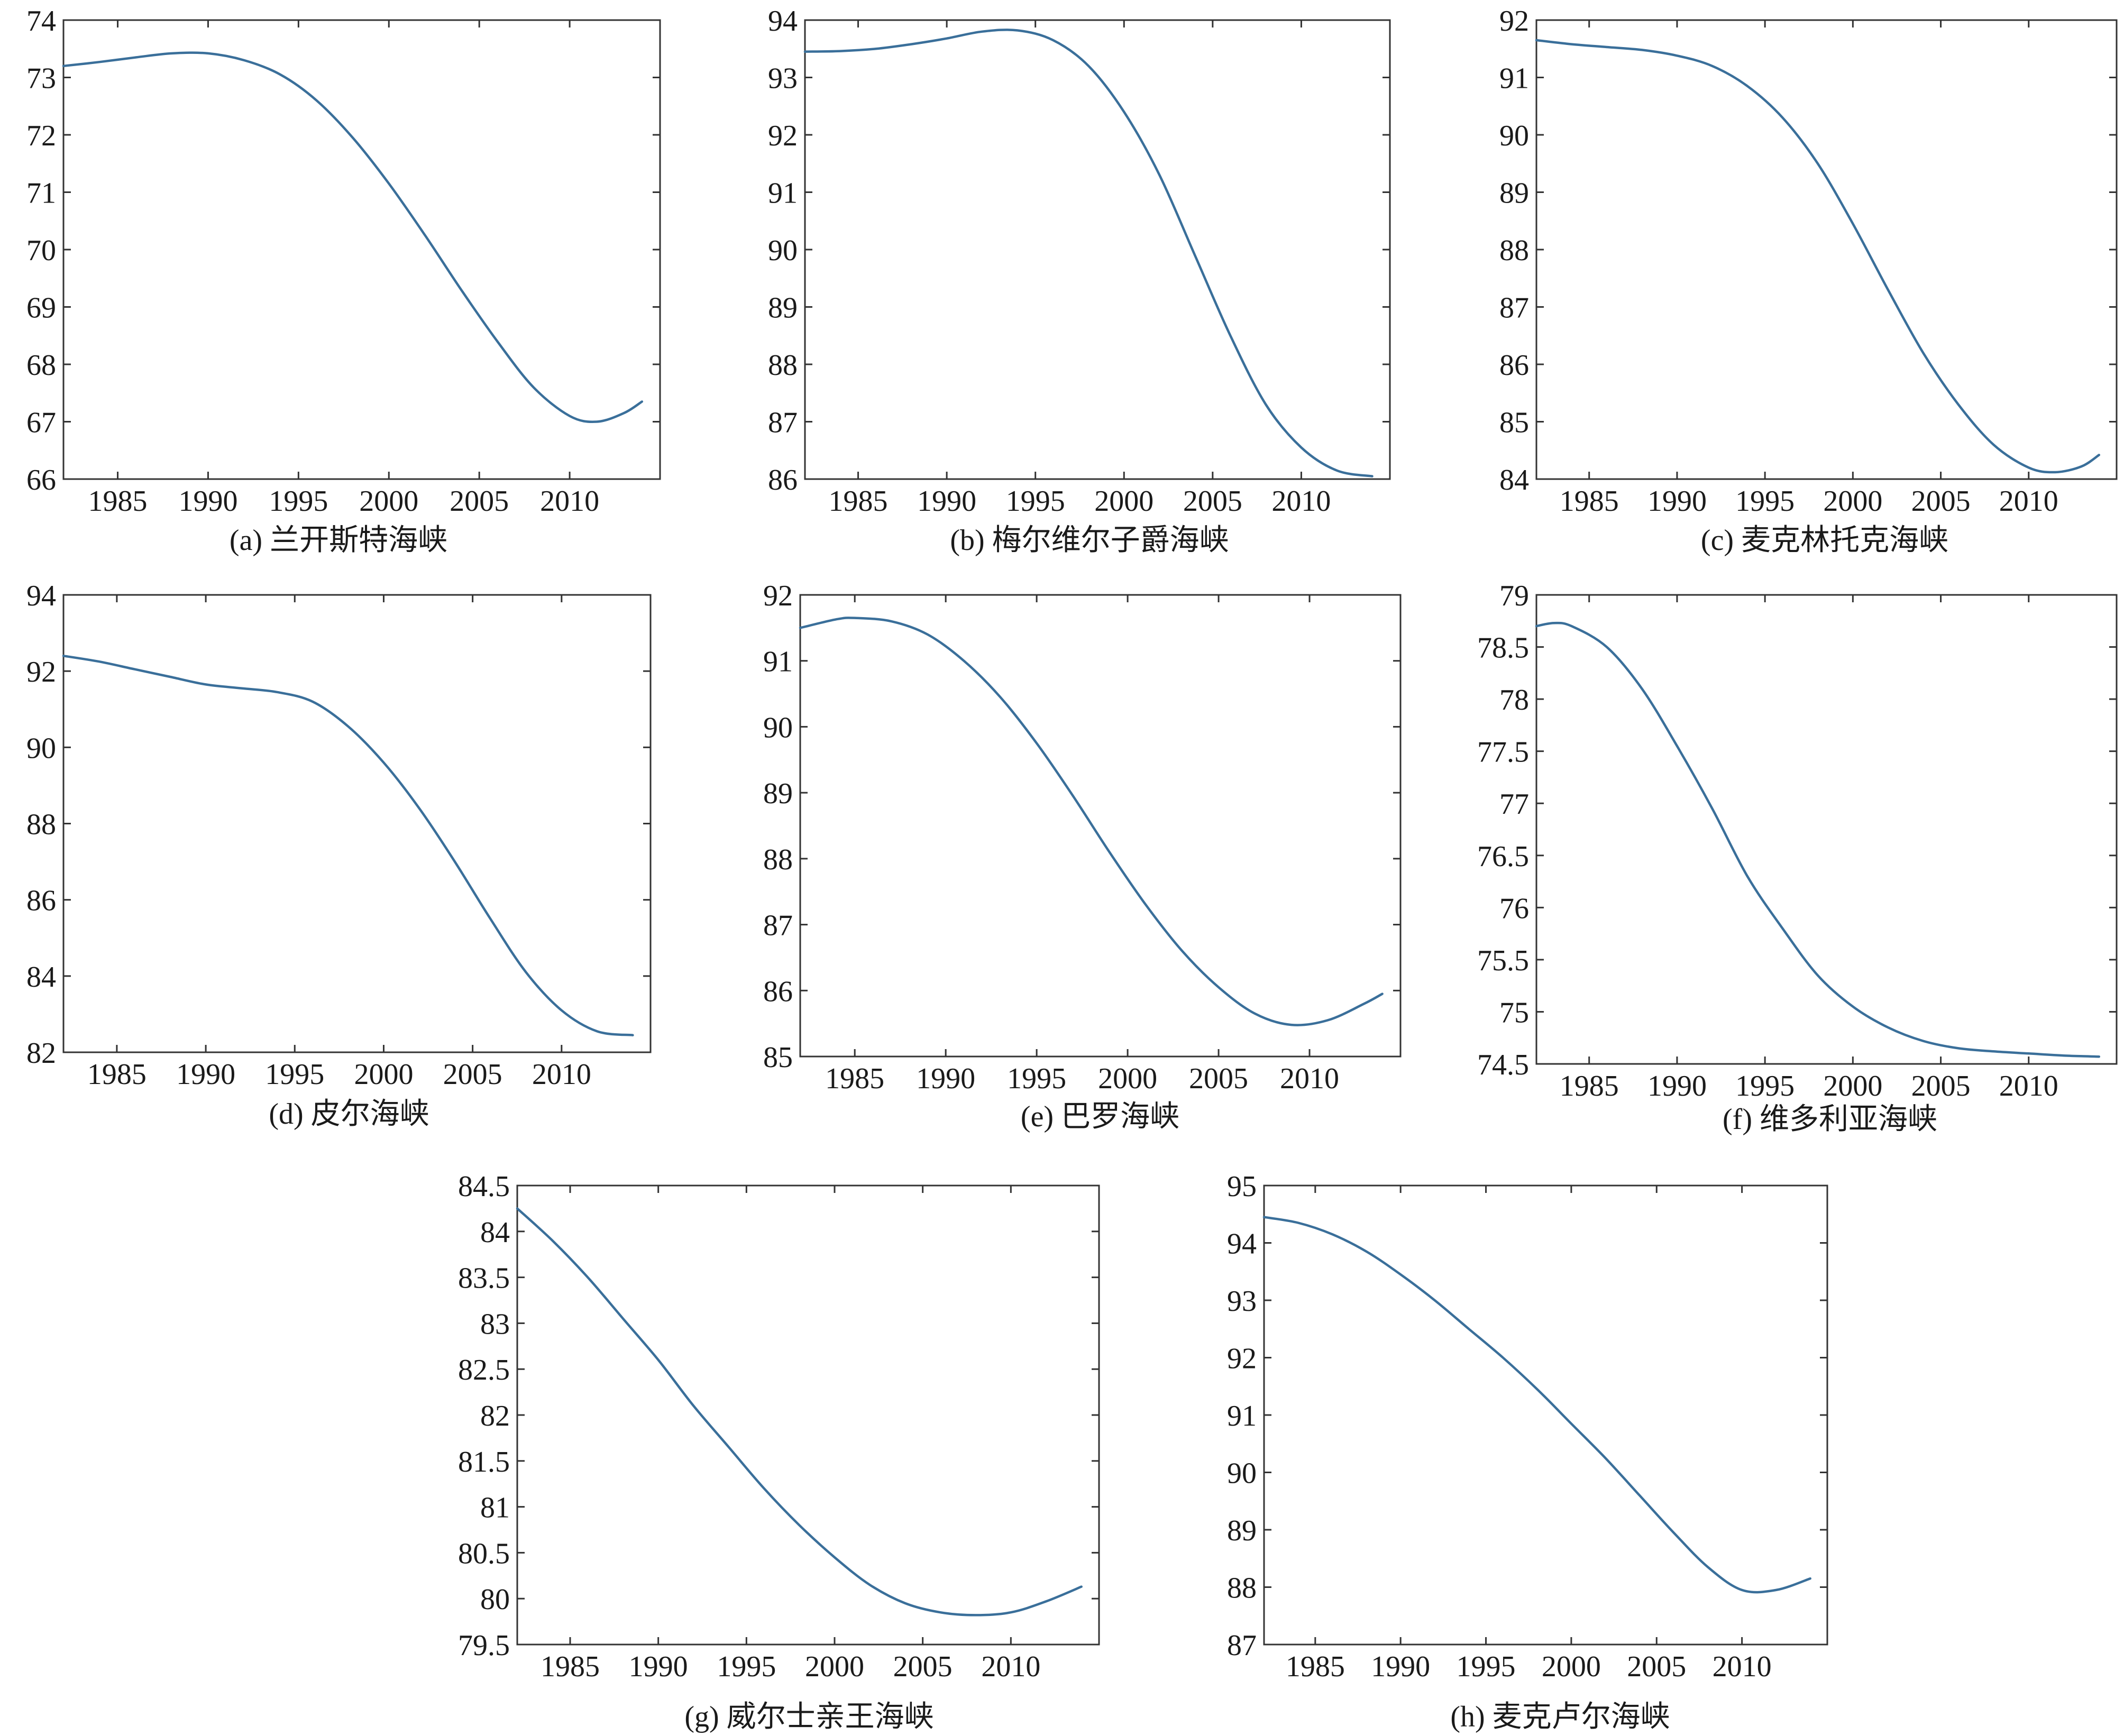 The height and width of the screenshot is (1736, 2124). I want to click on y-tick-label: 79.5, so click(484, 1645).